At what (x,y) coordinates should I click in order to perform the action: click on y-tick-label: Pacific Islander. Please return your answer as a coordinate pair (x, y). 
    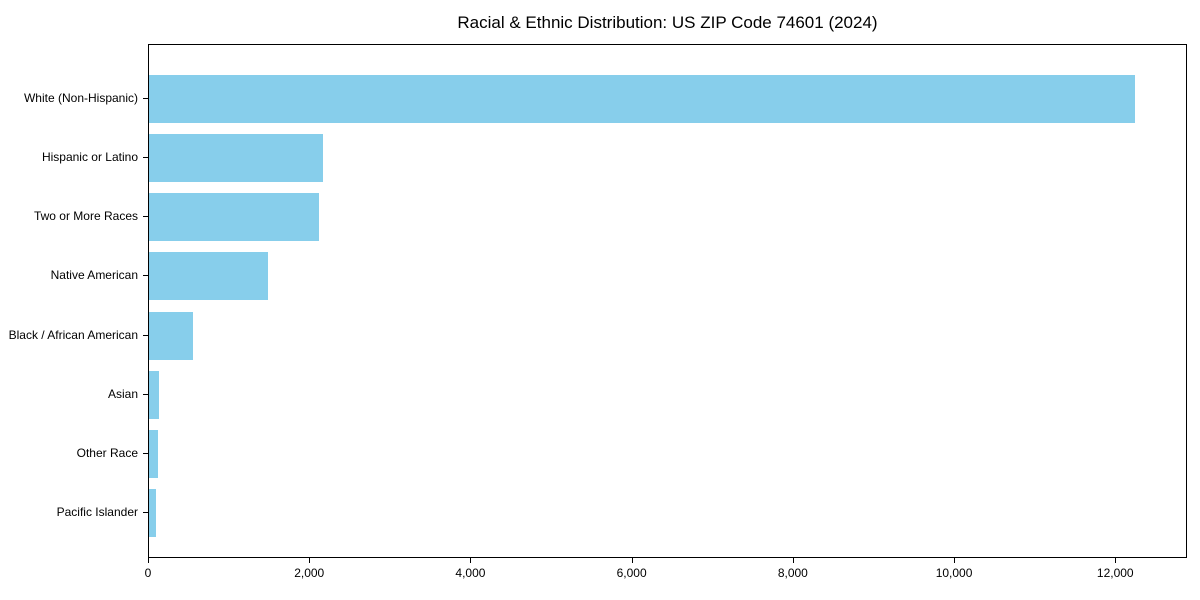
    Looking at the image, I should click on (97, 512).